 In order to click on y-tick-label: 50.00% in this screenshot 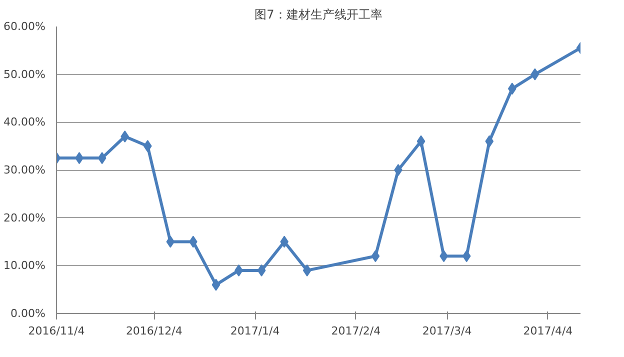, I will do `click(25, 74)`.